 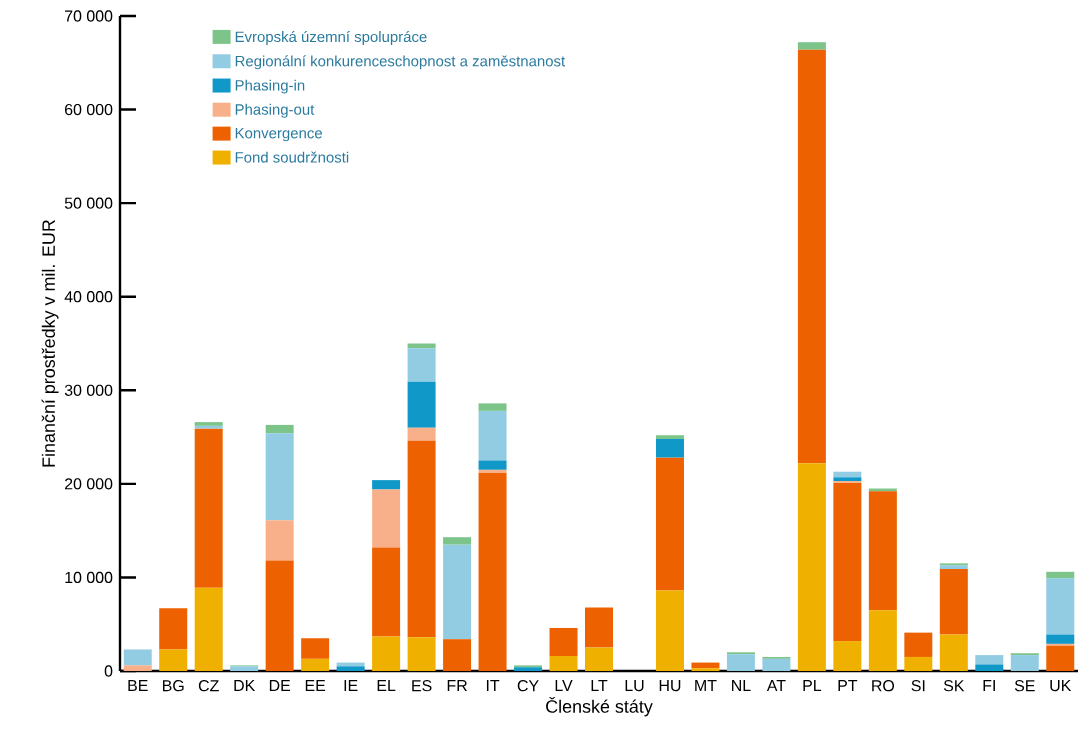 I want to click on x-tick-label: LT, so click(x=599, y=686).